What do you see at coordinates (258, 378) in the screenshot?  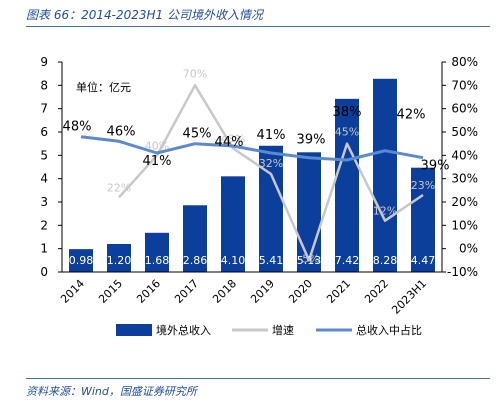 I see `source-divider` at bounding box center [258, 378].